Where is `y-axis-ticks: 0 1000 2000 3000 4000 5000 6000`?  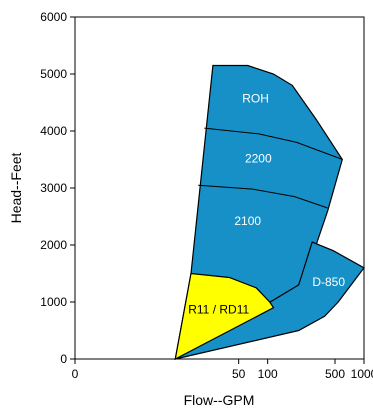 y-axis-ticks: 0 1000 2000 3000 4000 5000 6000 is located at coordinates (57, 188).